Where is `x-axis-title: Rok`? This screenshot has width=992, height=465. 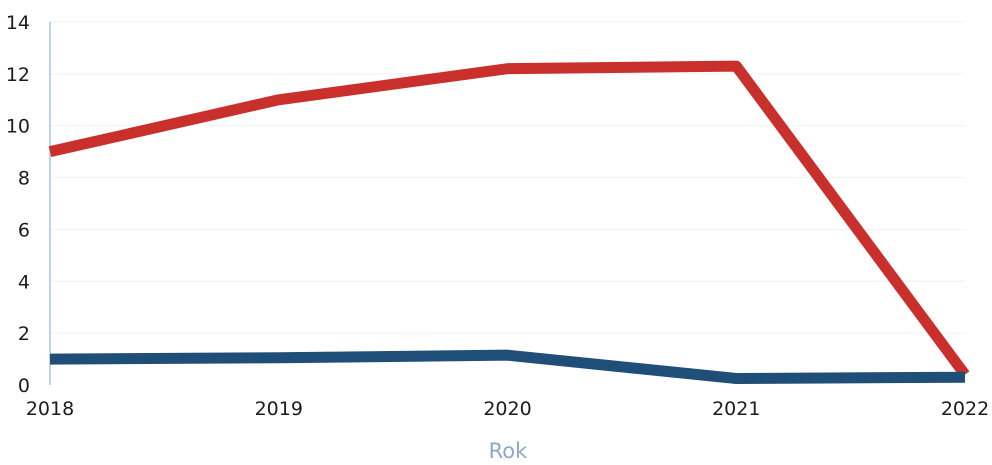
x-axis-title: Rok is located at coordinates (508, 451).